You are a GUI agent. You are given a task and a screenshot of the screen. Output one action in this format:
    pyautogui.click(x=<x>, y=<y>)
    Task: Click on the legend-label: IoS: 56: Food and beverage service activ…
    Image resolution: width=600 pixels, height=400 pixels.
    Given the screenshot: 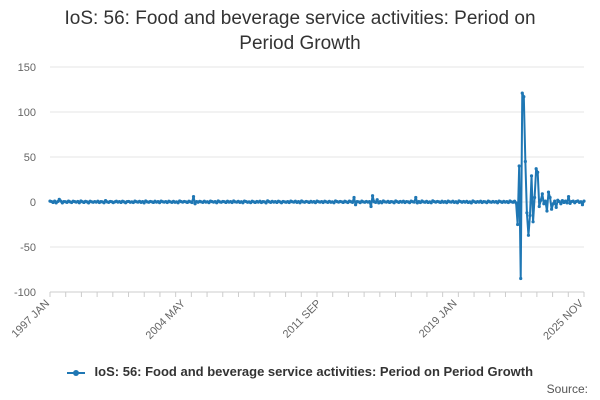 What is the action you would take?
    pyautogui.click(x=314, y=371)
    